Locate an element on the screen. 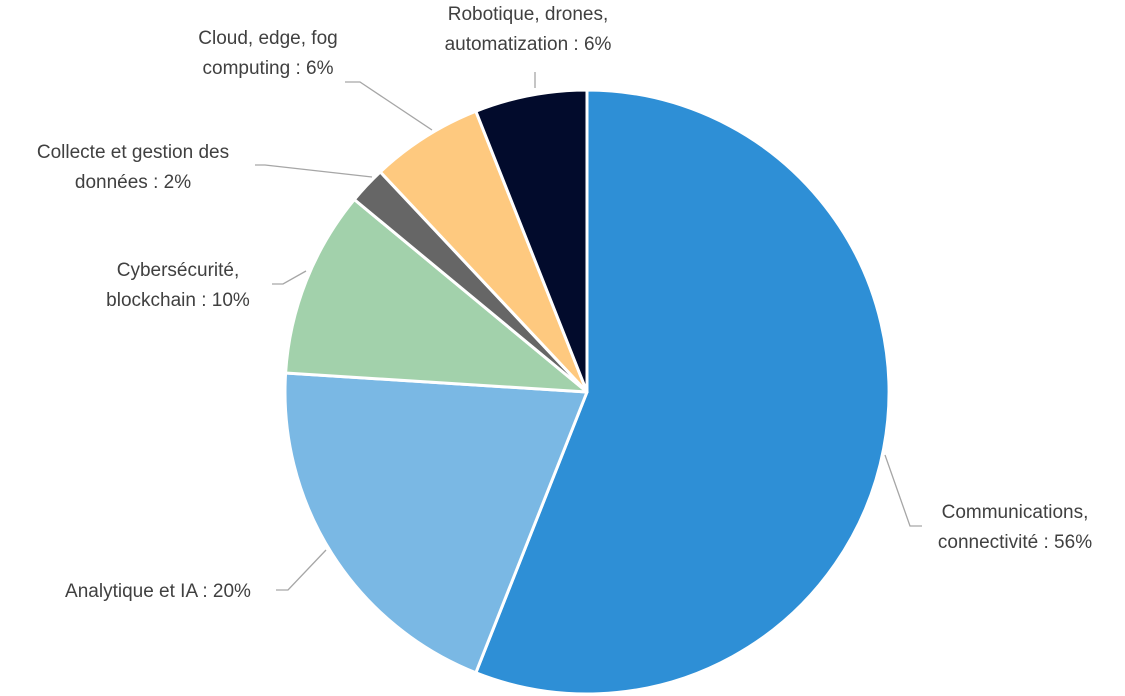  slice-label: Analytique et IA : 20% is located at coordinates (158, 591).